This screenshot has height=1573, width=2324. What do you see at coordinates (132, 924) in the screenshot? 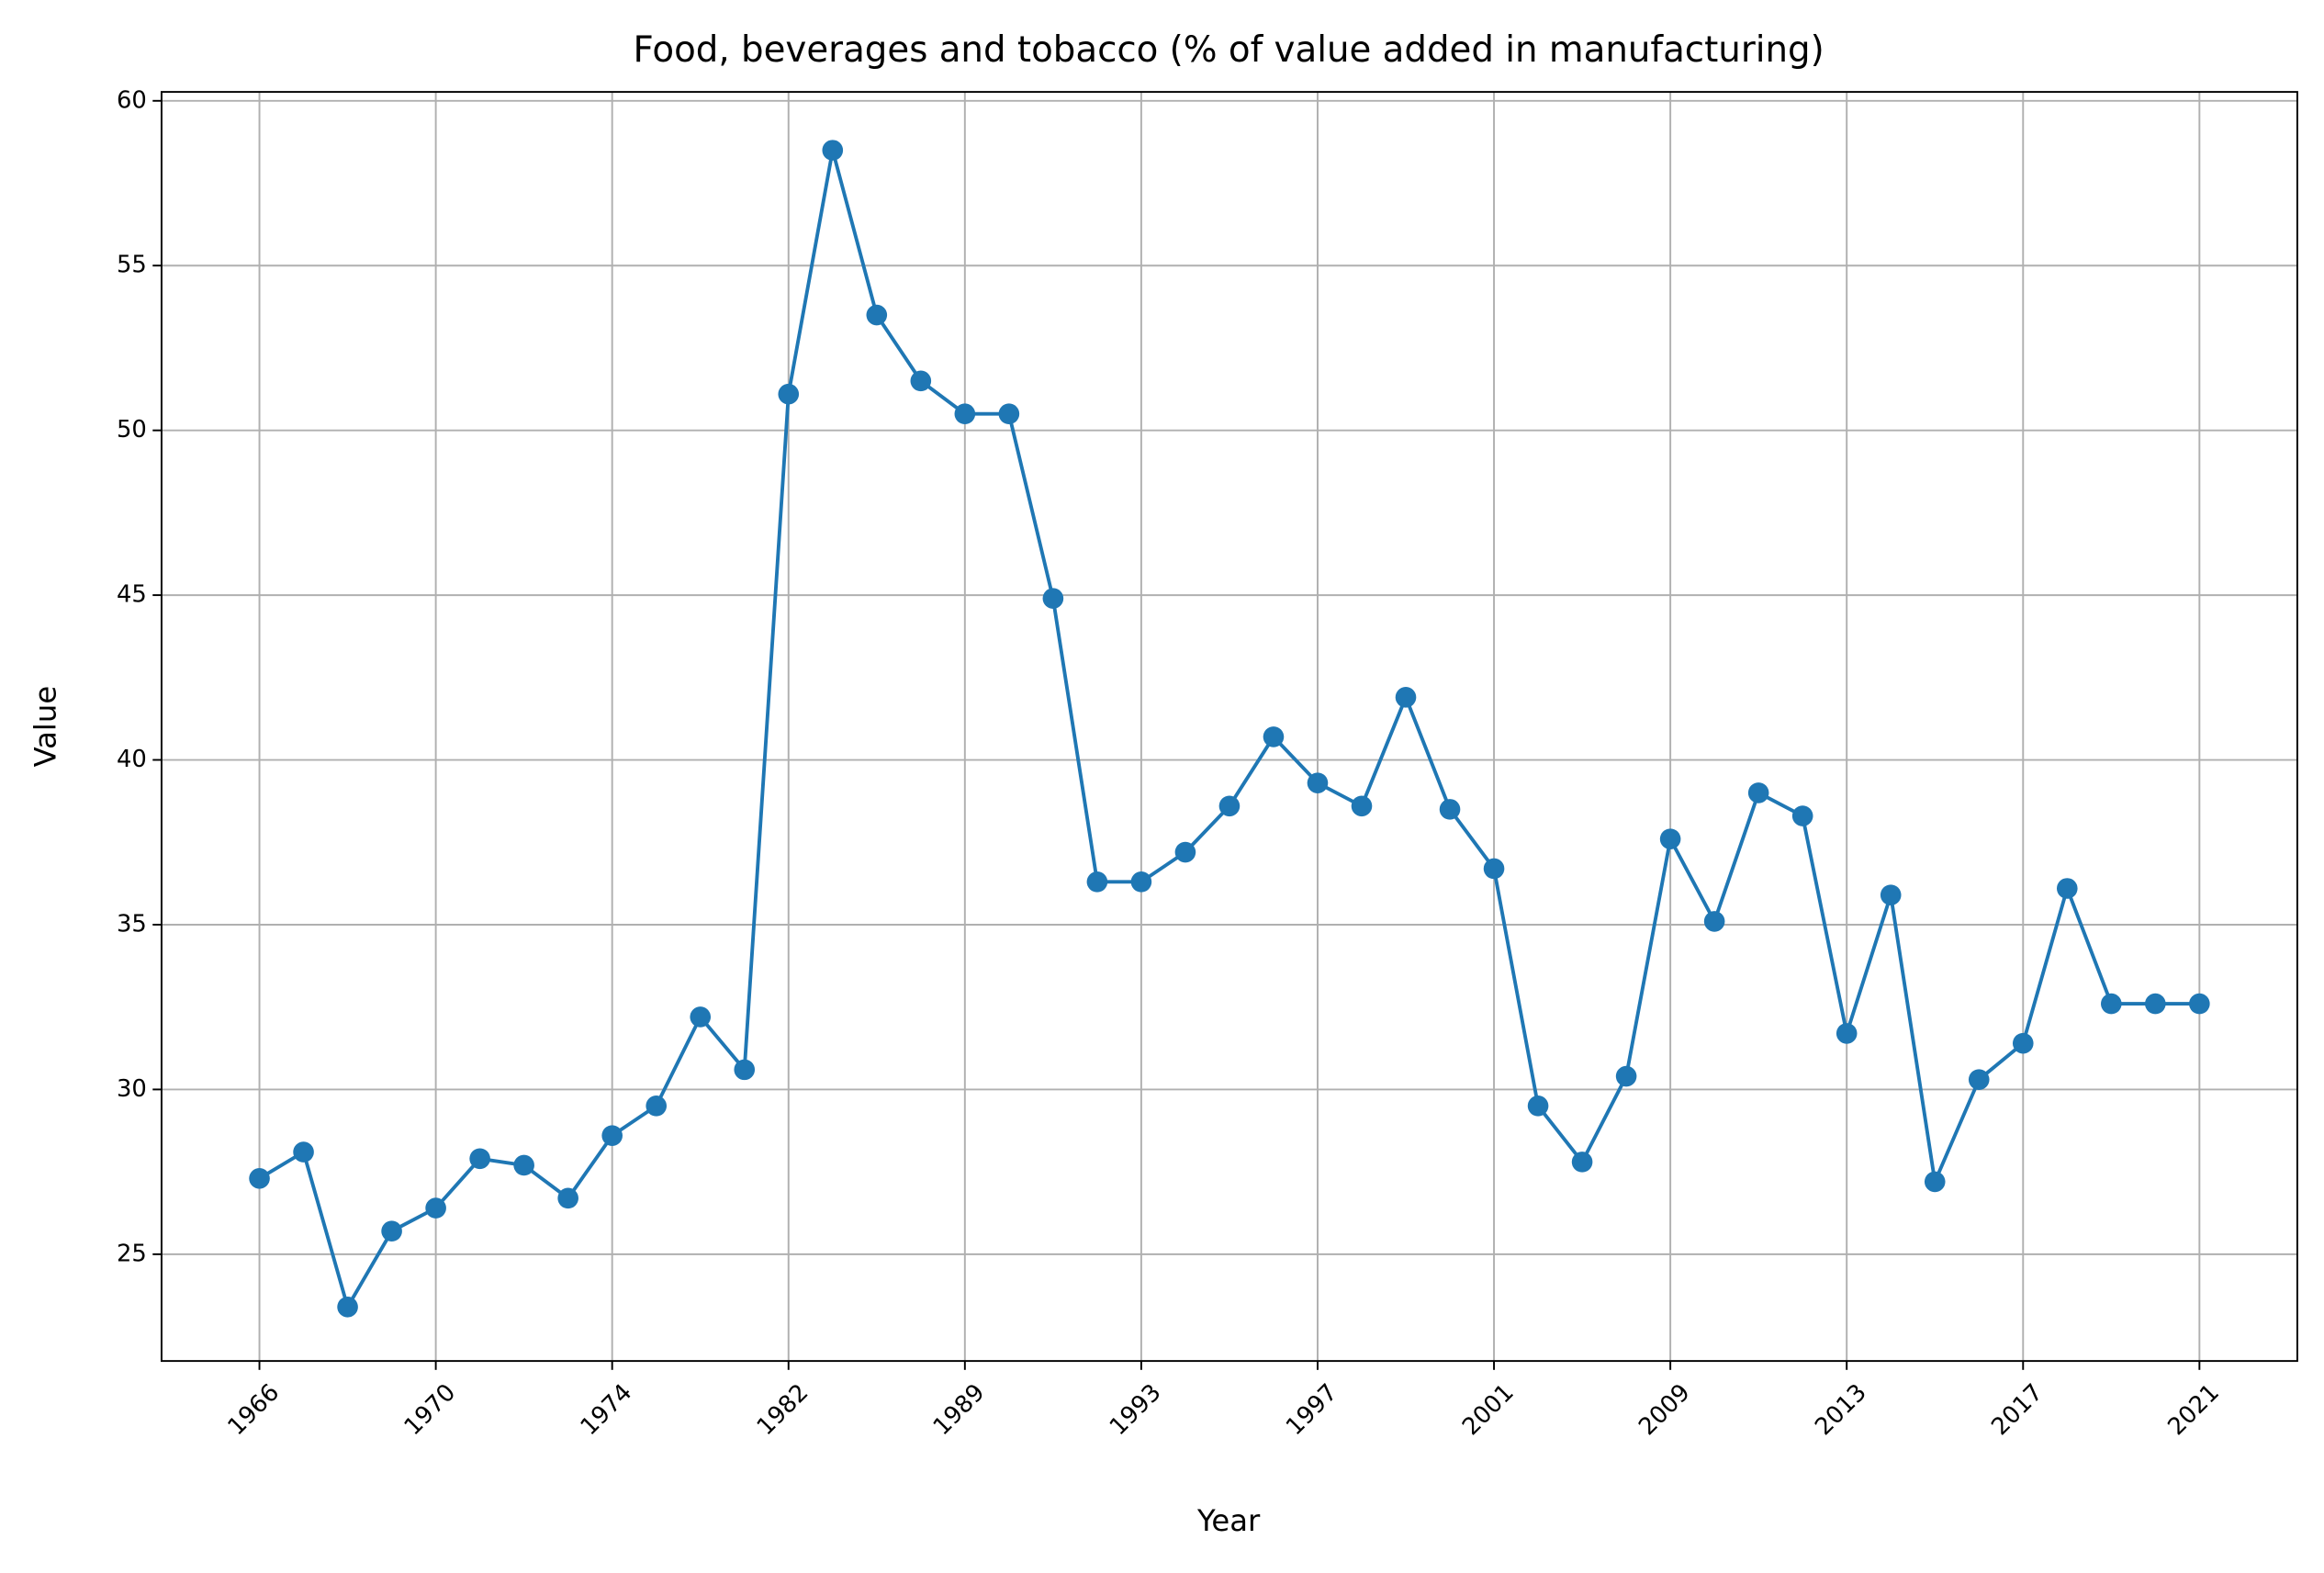
I see `y-tick-label: 35` at bounding box center [132, 924].